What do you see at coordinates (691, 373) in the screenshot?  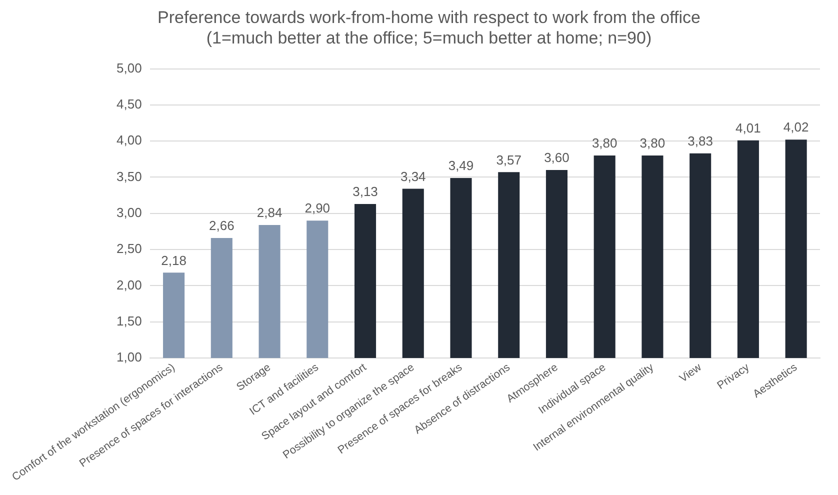 I see `x-tick-label: View` at bounding box center [691, 373].